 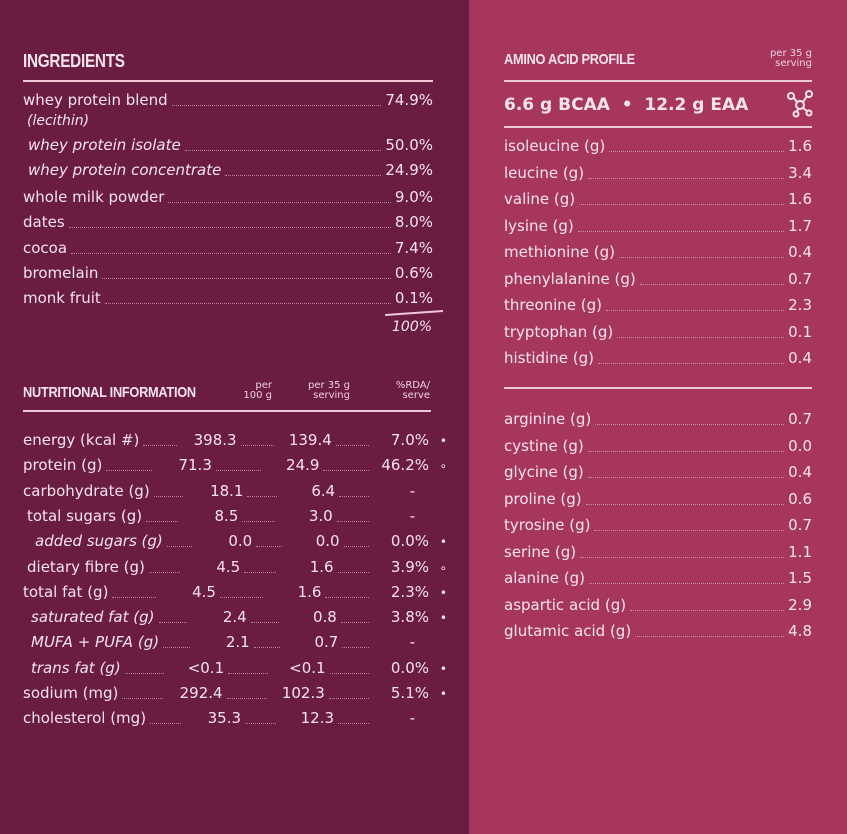 I want to click on per100-value: 398.3, so click(x=215, y=440).